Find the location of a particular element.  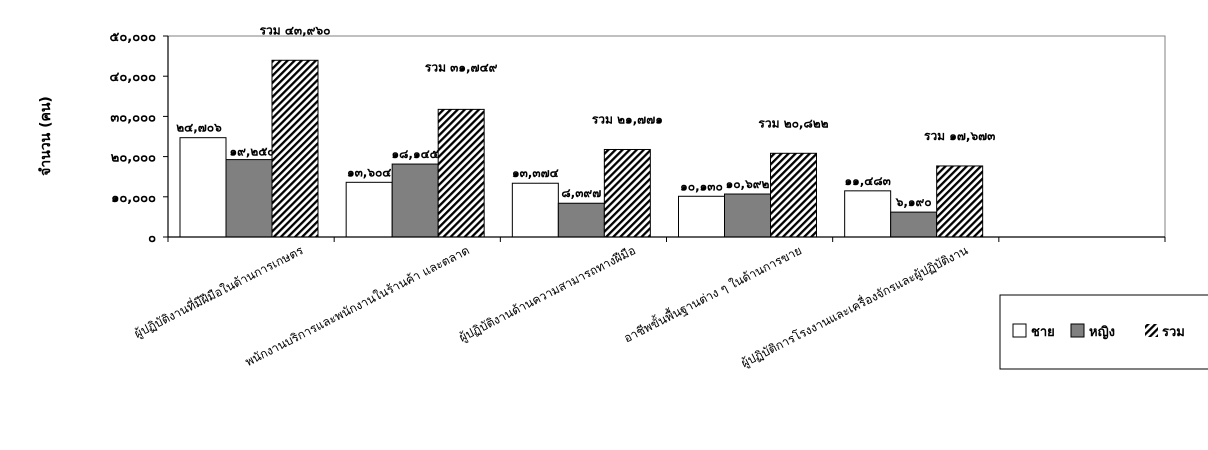

data-label-female-3: ๑๐,๖๙๒ is located at coordinates (748, 184).